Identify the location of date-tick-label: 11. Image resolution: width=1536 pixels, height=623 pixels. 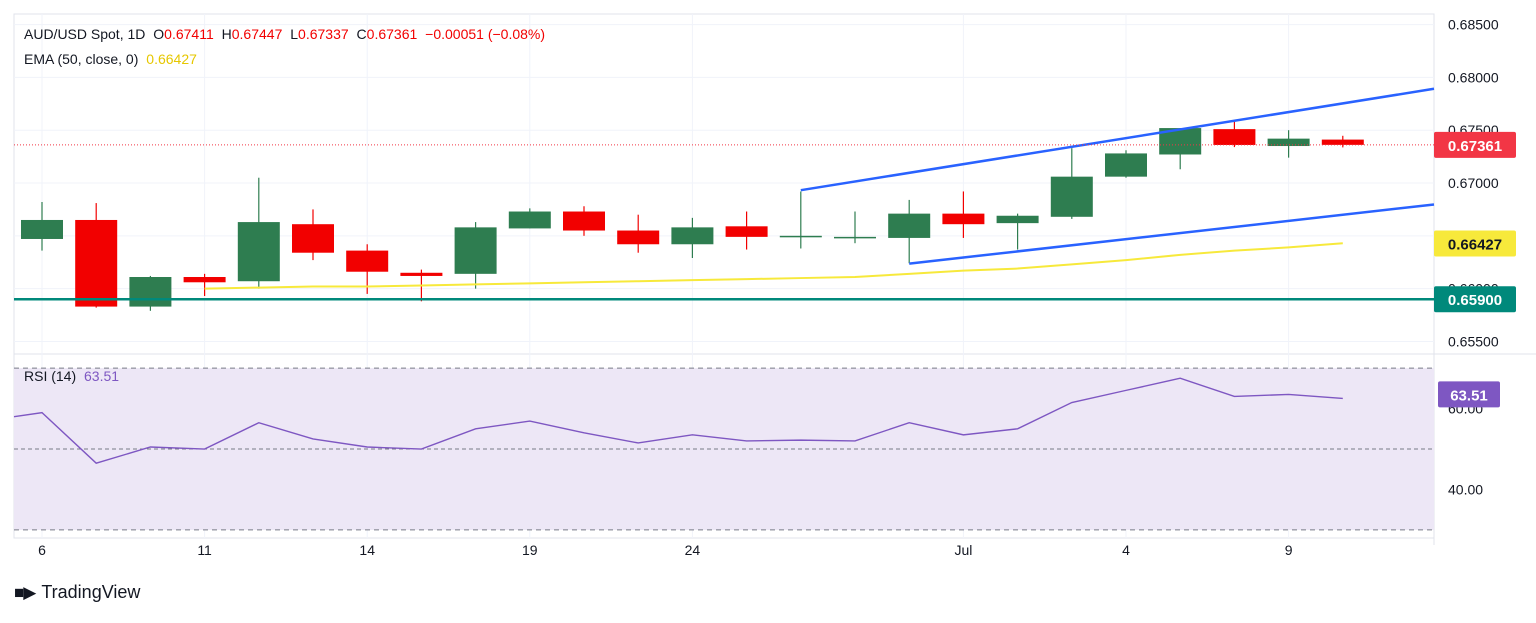
(204, 550).